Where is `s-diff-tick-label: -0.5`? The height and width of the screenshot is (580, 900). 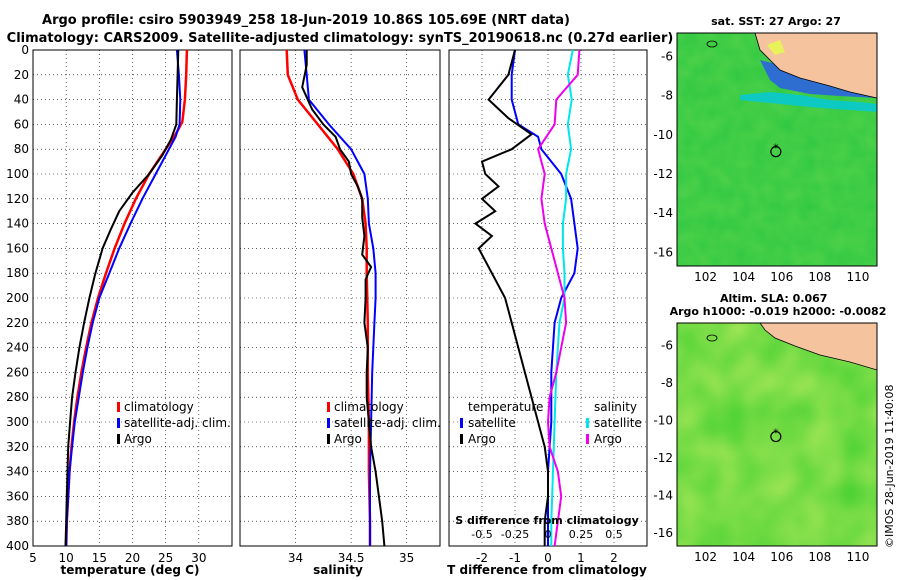 s-diff-tick-label: -0.5 is located at coordinates (481, 534).